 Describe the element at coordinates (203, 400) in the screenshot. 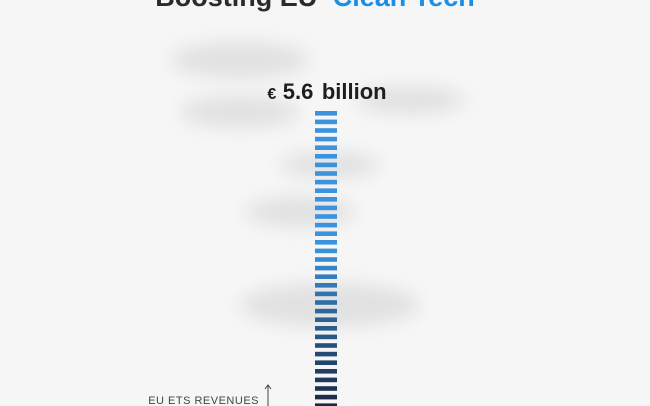

I see `axis-label: EU ETS REVENUES` at that location.